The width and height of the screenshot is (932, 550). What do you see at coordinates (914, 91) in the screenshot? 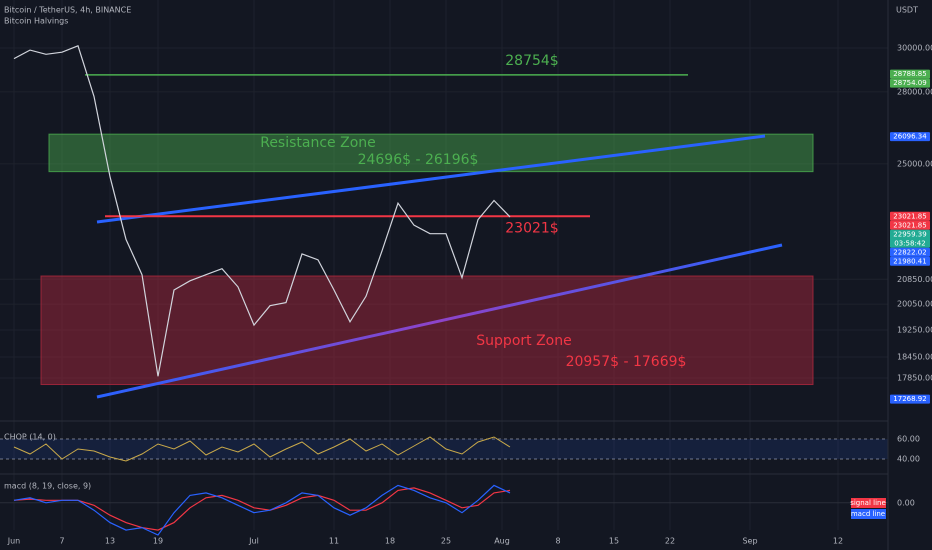
I see `y-tick-label: 28000.00` at bounding box center [914, 91].